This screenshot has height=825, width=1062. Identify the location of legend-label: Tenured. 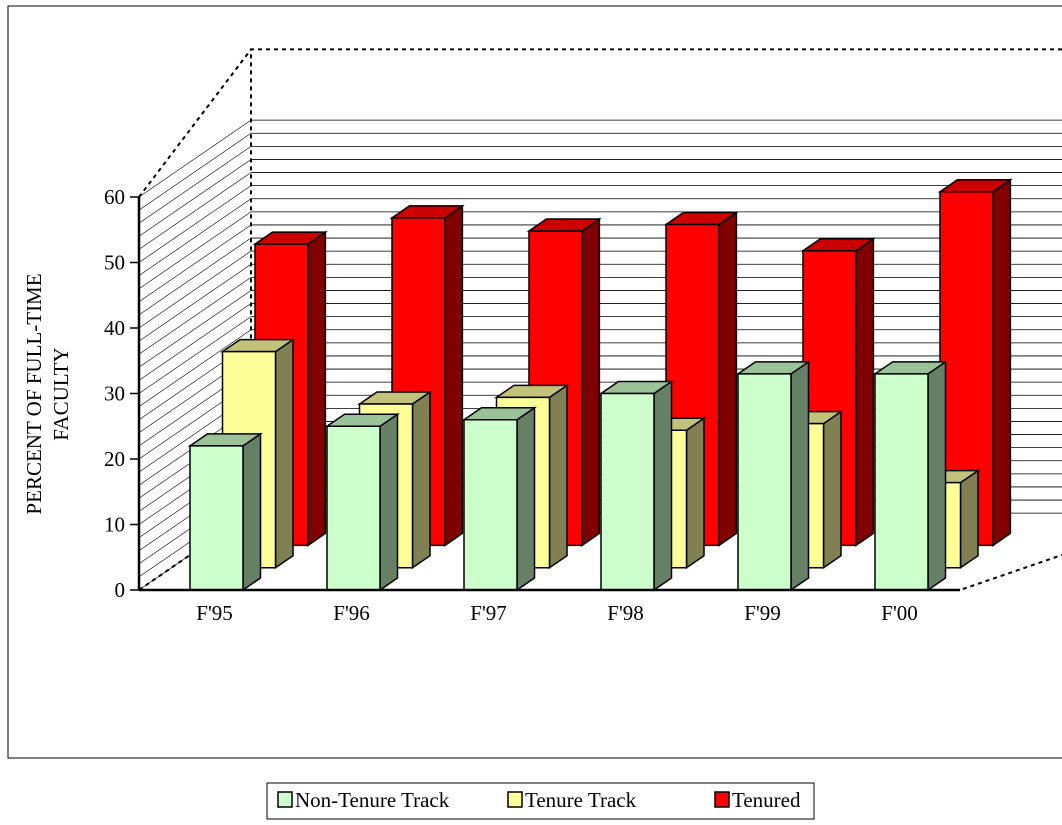
(766, 800).